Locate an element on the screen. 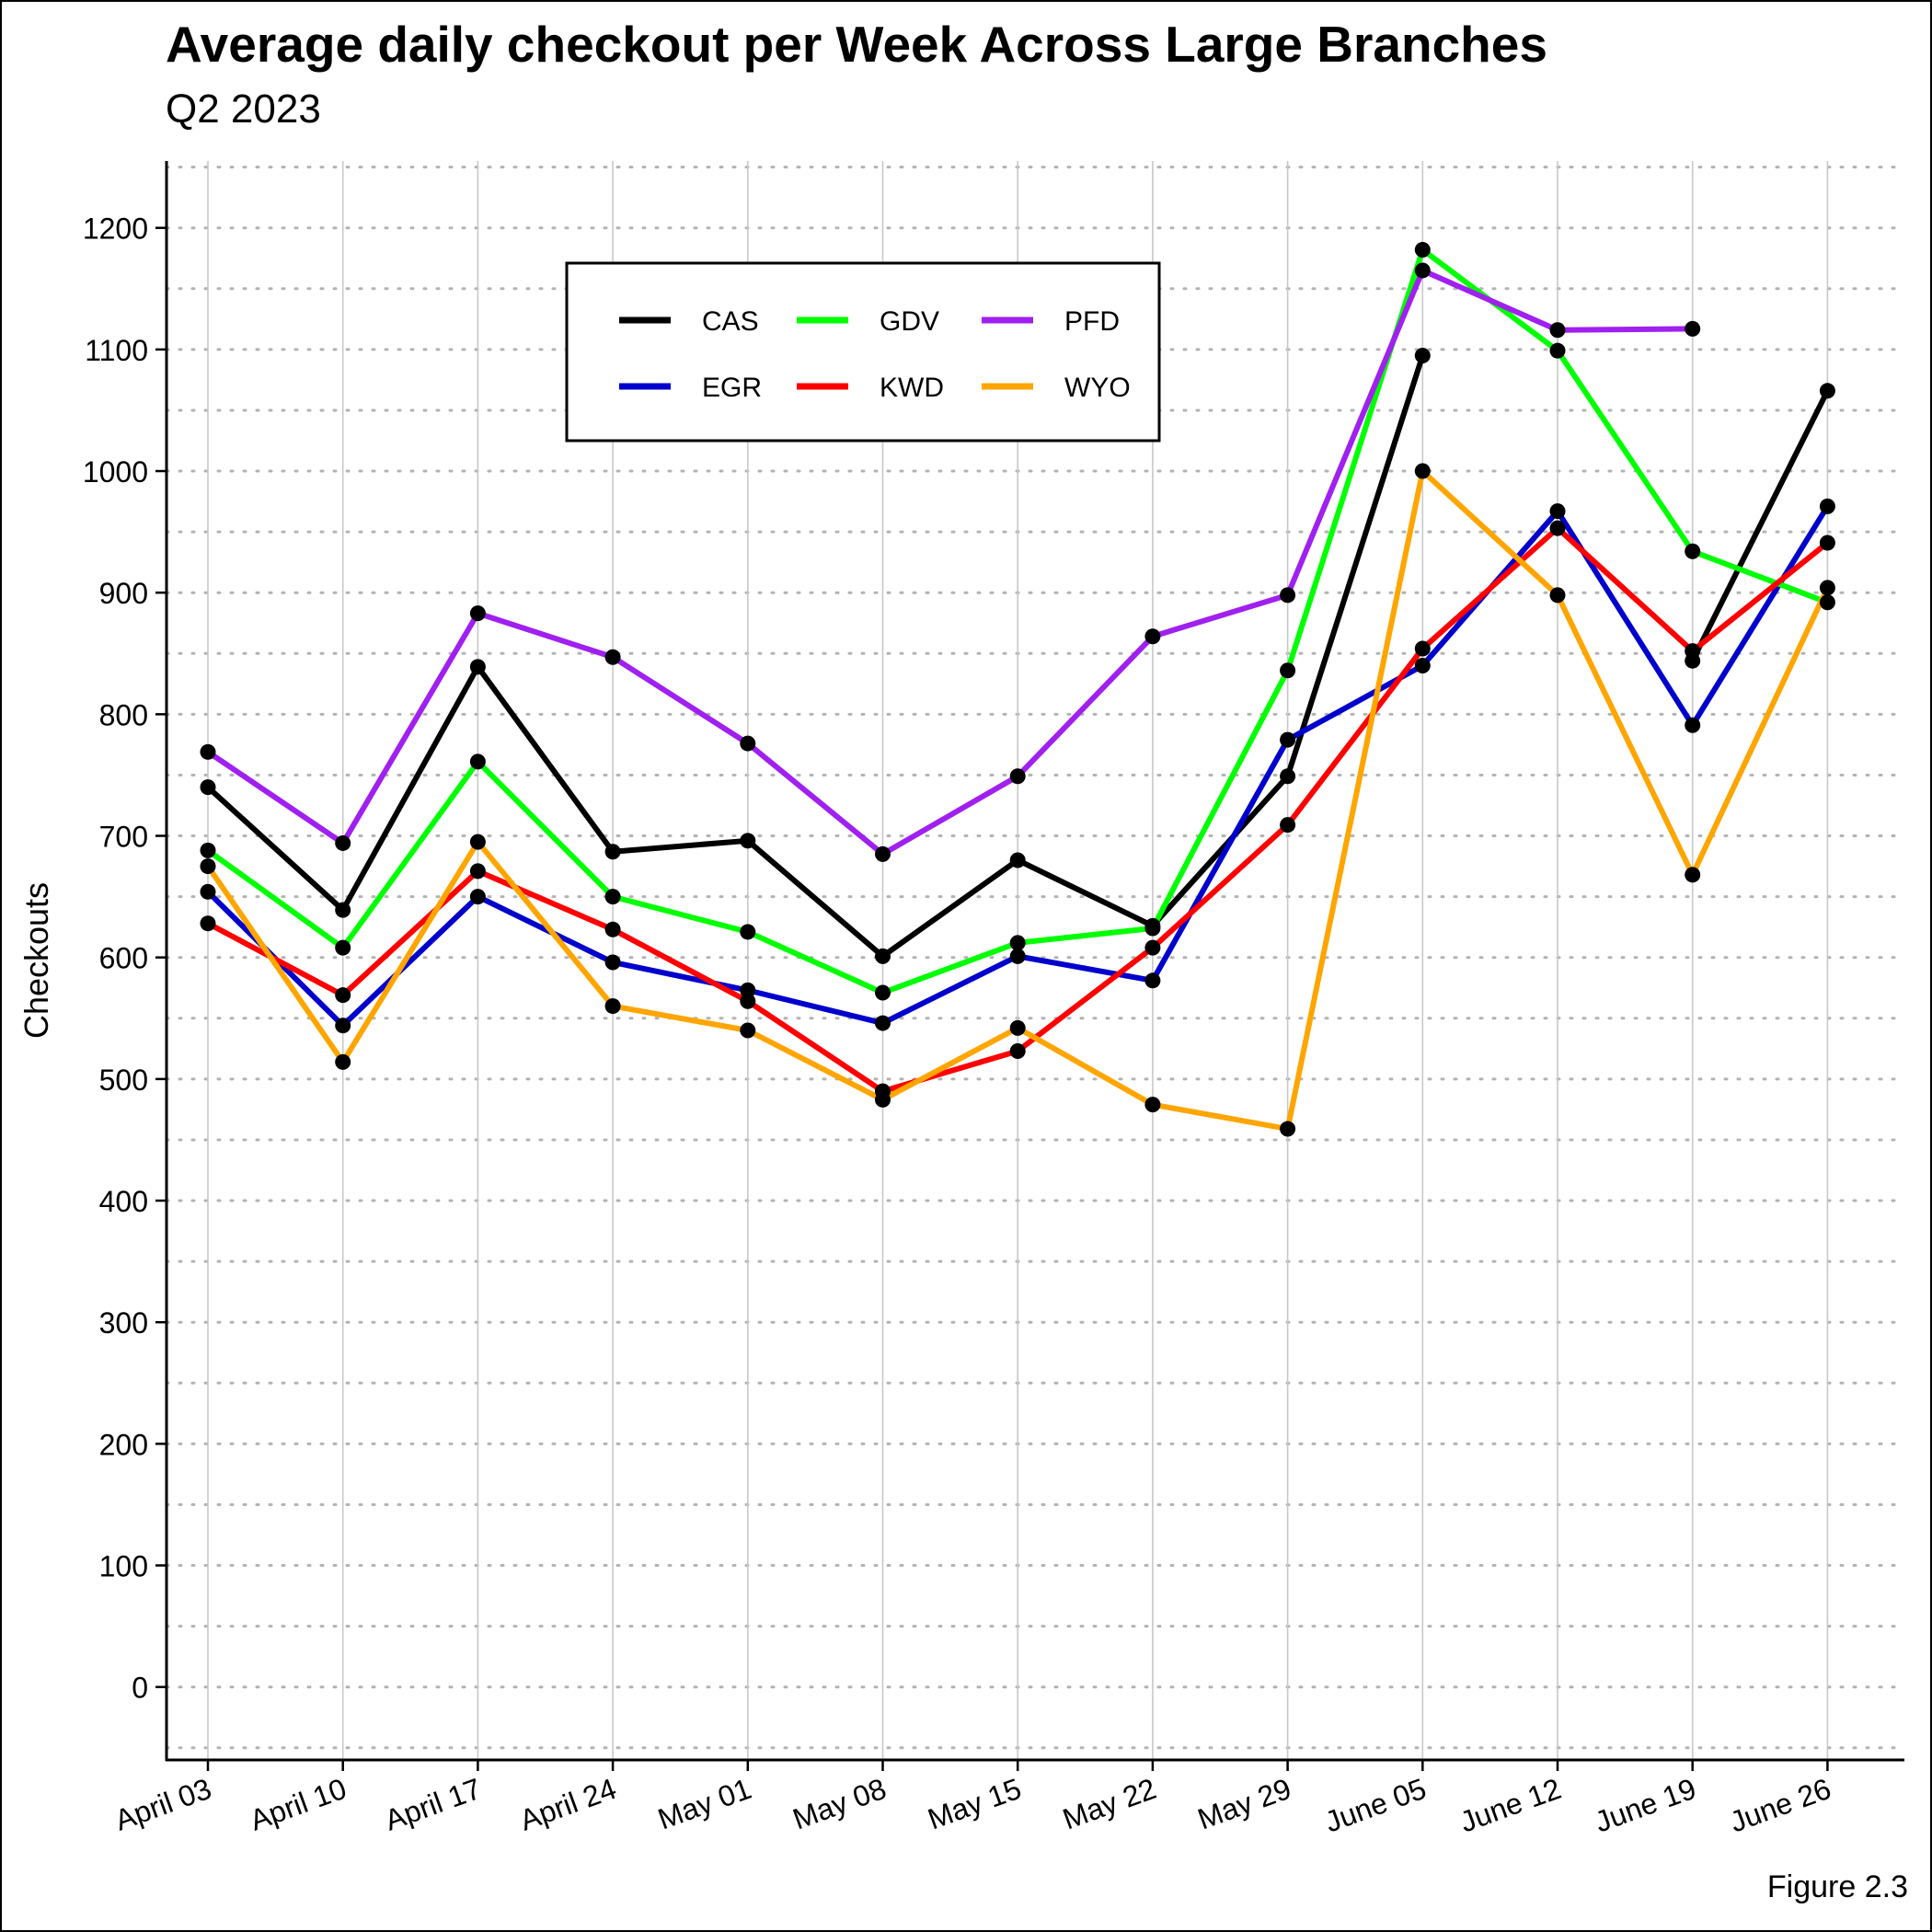 Image resolution: width=1932 pixels, height=1932 pixels. y-tick-label: 1000 is located at coordinates (115, 472).